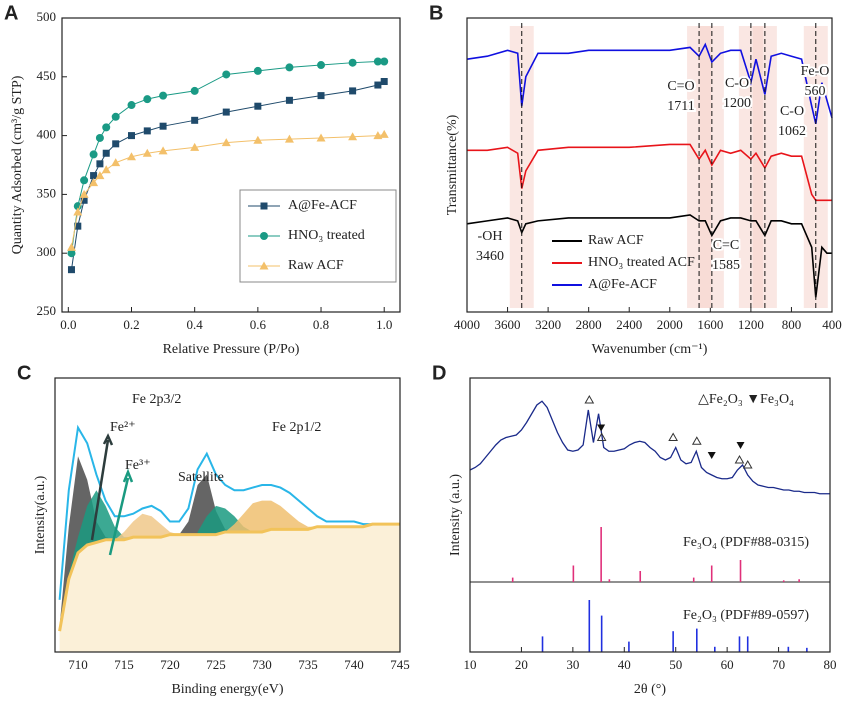 The height and width of the screenshot is (708, 844). I want to click on peak-wavenumber: 560, so click(815, 91).